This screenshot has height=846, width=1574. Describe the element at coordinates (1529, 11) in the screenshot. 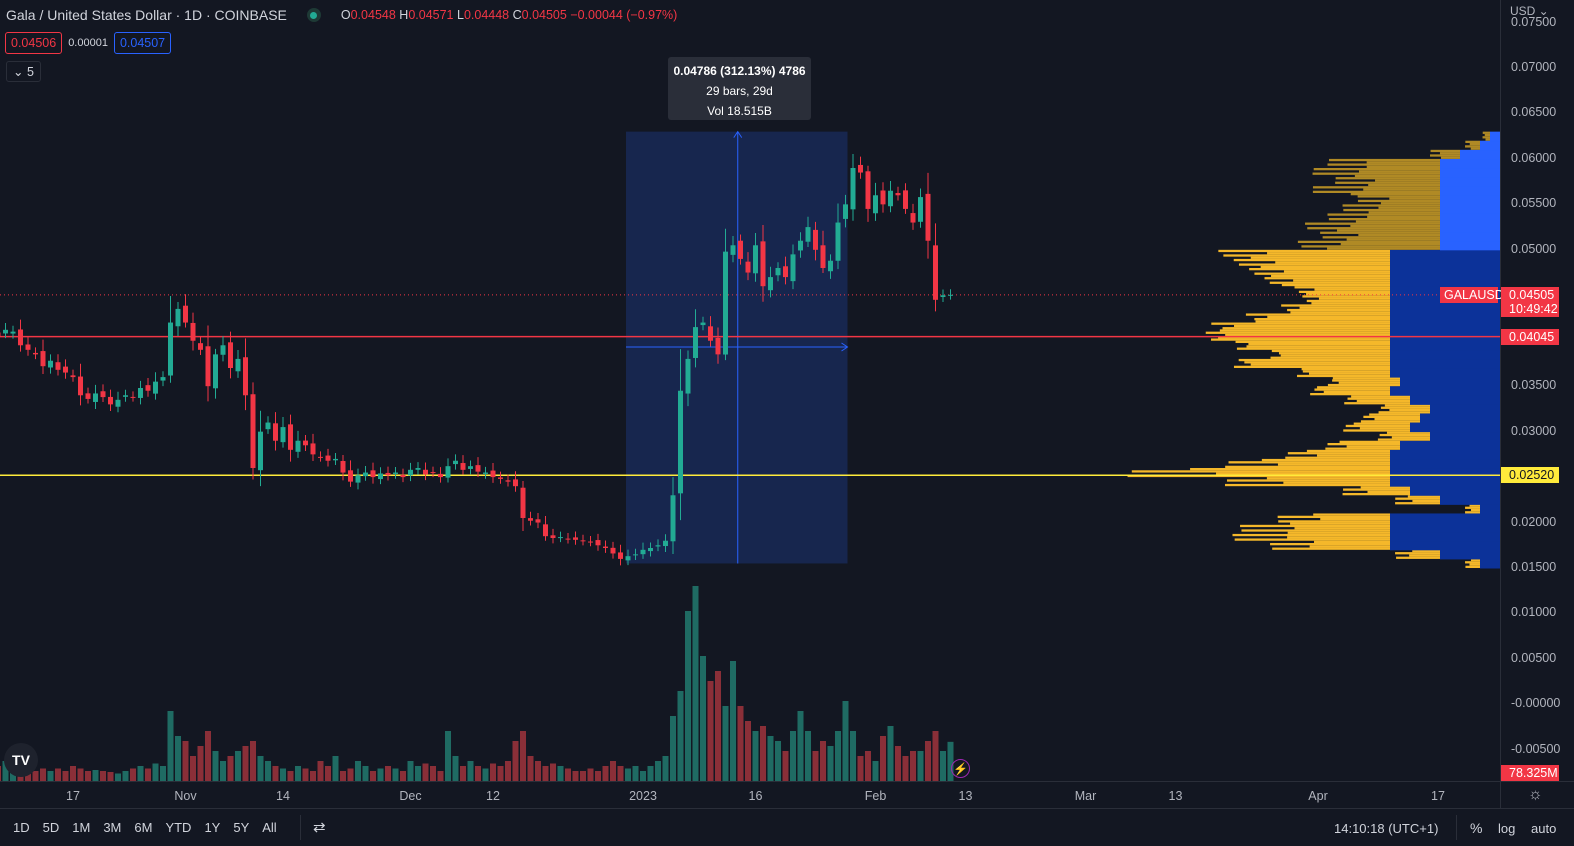

I see `currency-select: USD ⌄` at that location.